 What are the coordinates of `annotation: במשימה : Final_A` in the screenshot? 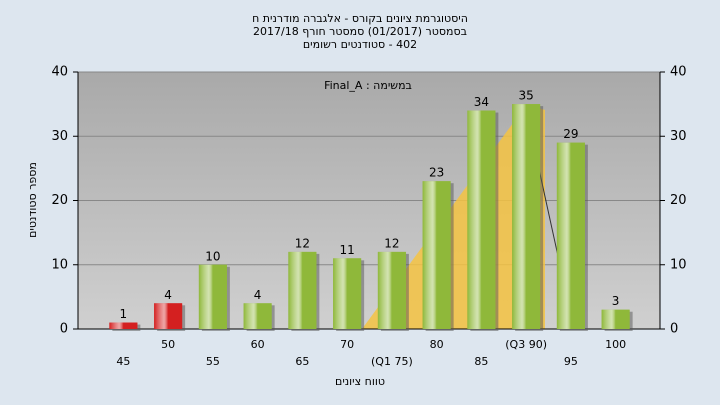 It's located at (368, 85).